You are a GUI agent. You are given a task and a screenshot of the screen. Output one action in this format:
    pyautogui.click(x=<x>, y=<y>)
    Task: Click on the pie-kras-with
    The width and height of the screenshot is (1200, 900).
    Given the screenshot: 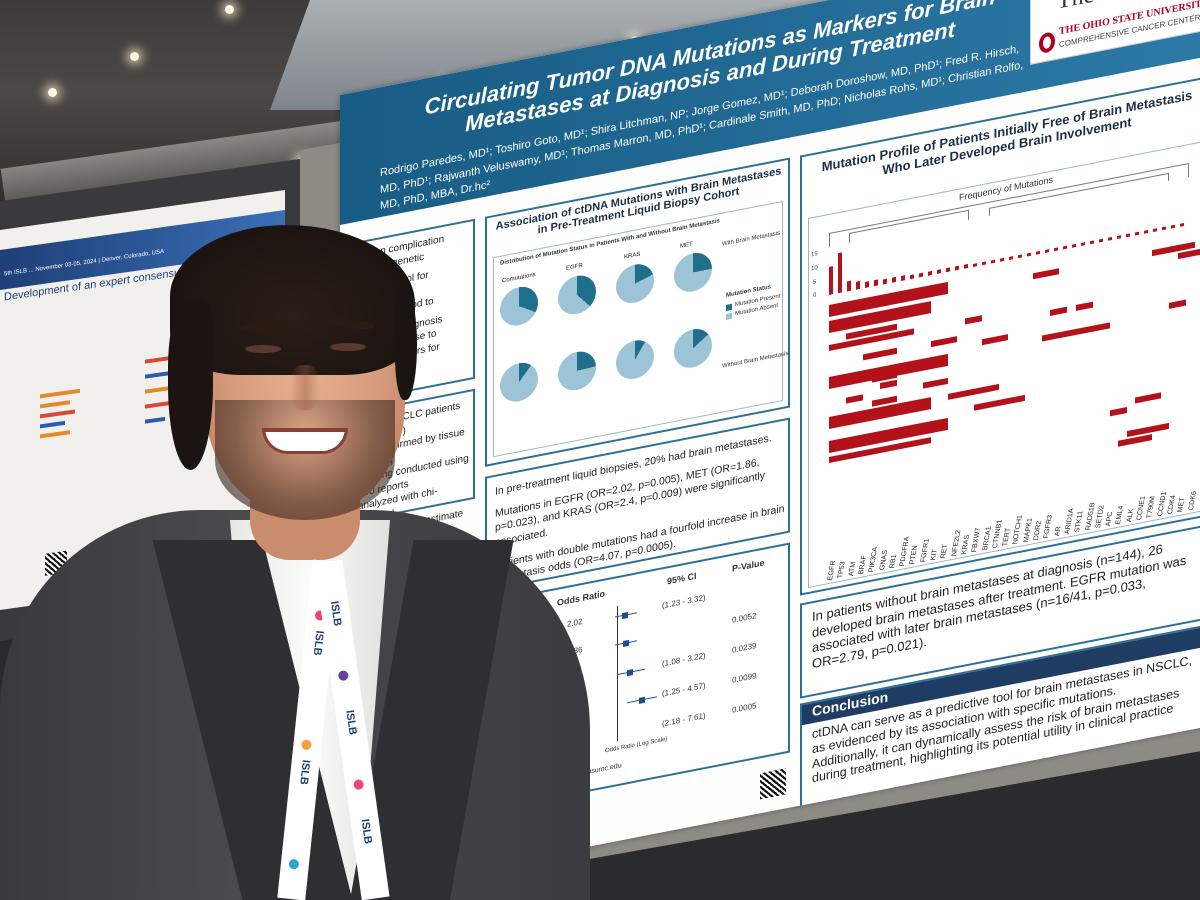 What is the action you would take?
    pyautogui.click(x=635, y=283)
    